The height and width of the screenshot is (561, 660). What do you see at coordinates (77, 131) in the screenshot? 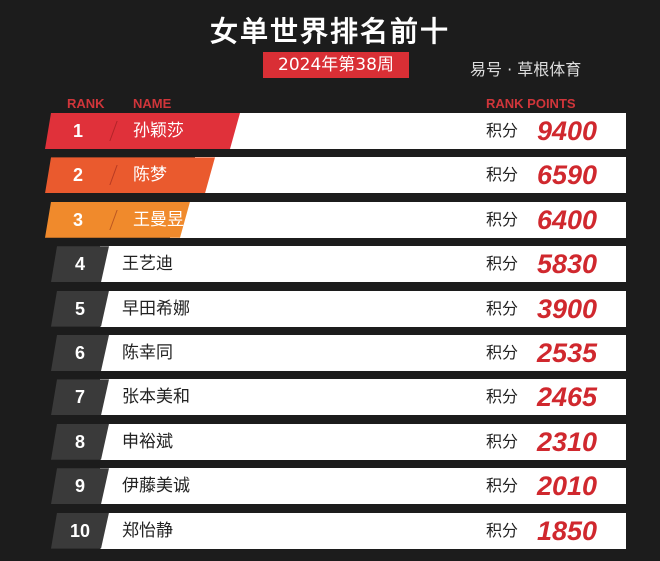
I see `rank-number: 1` at bounding box center [77, 131].